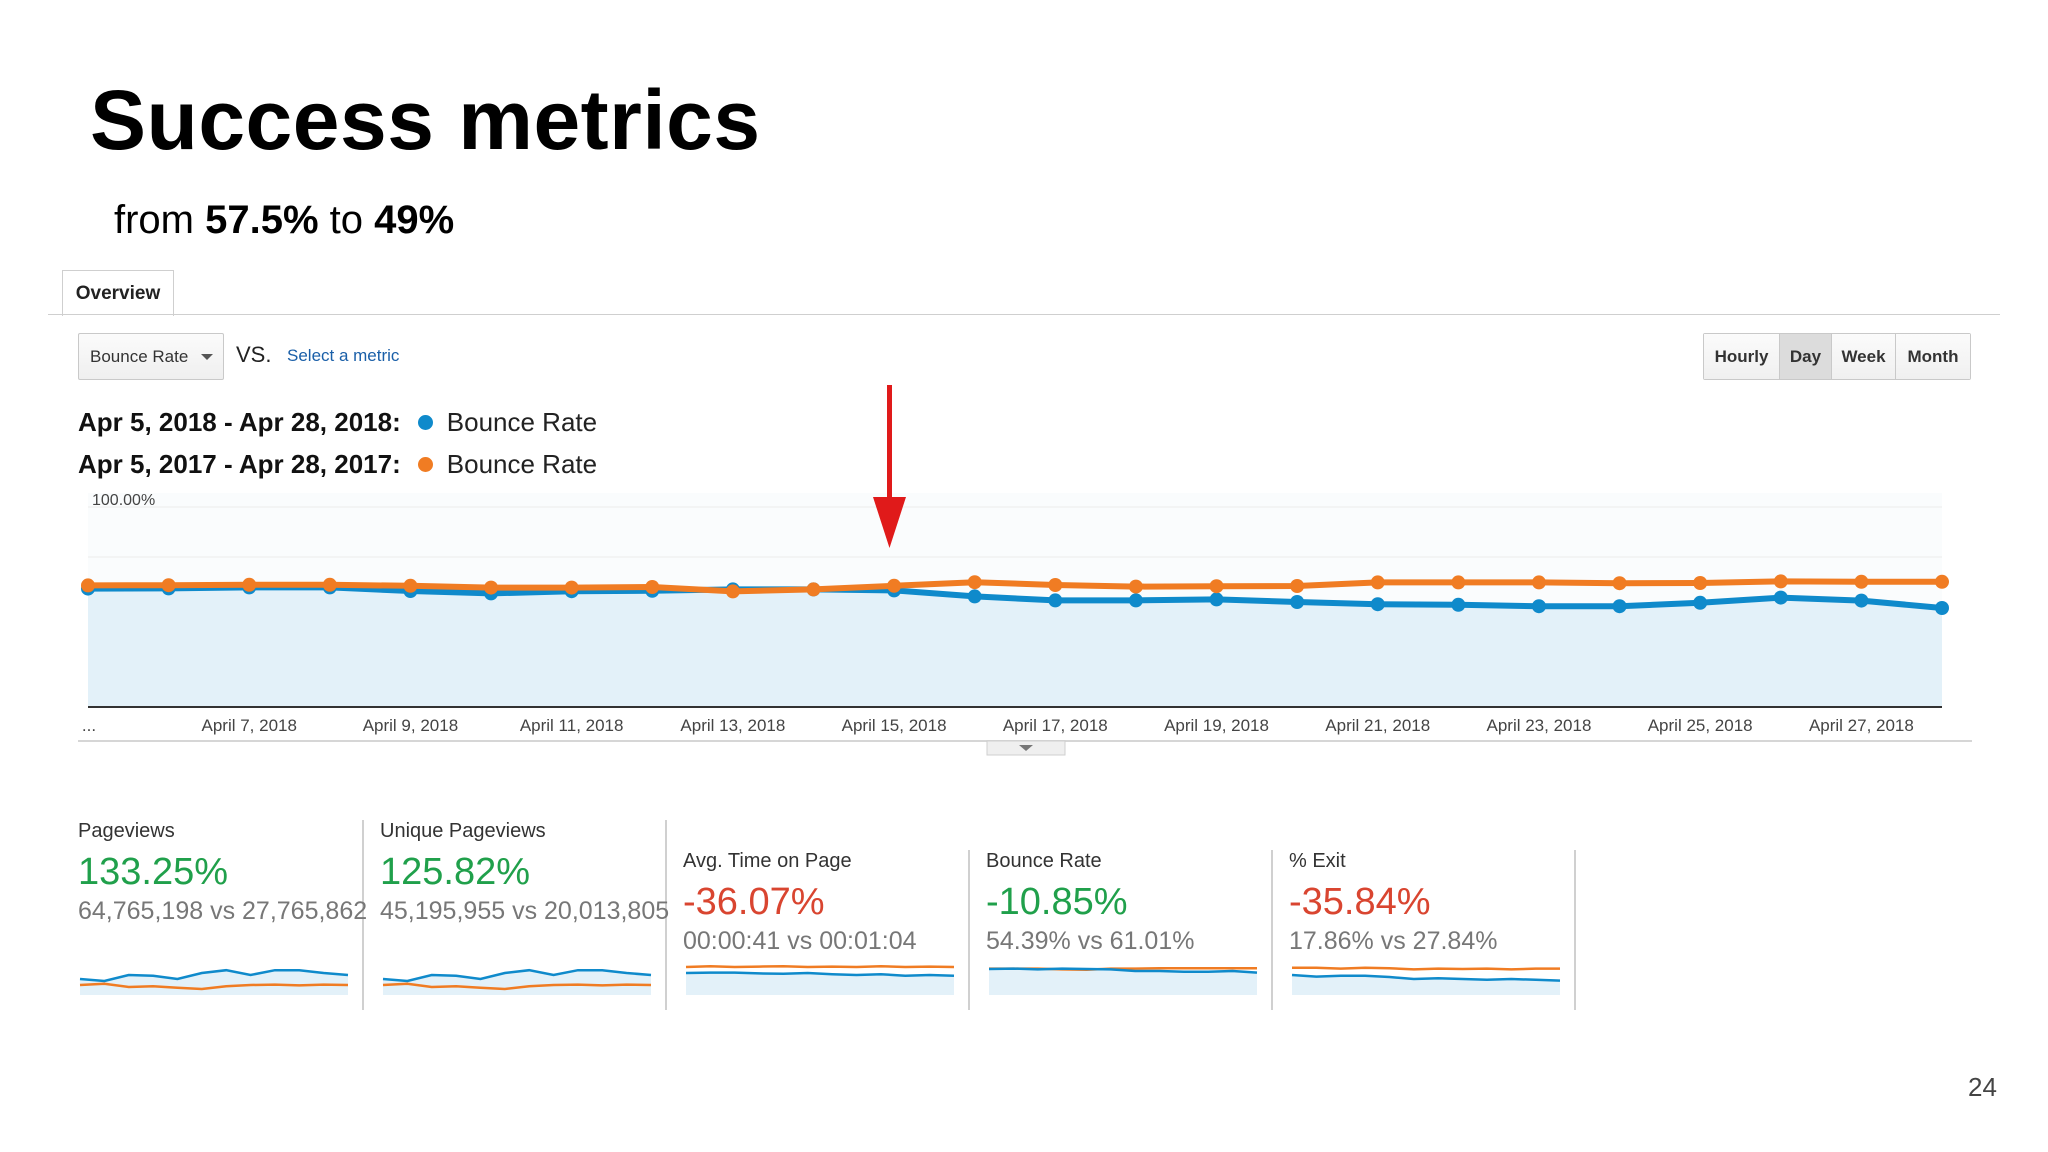 The height and width of the screenshot is (1152, 2048). I want to click on legend-range: Apr 5, 2018 - Apr 28, 2018:, so click(239, 422).